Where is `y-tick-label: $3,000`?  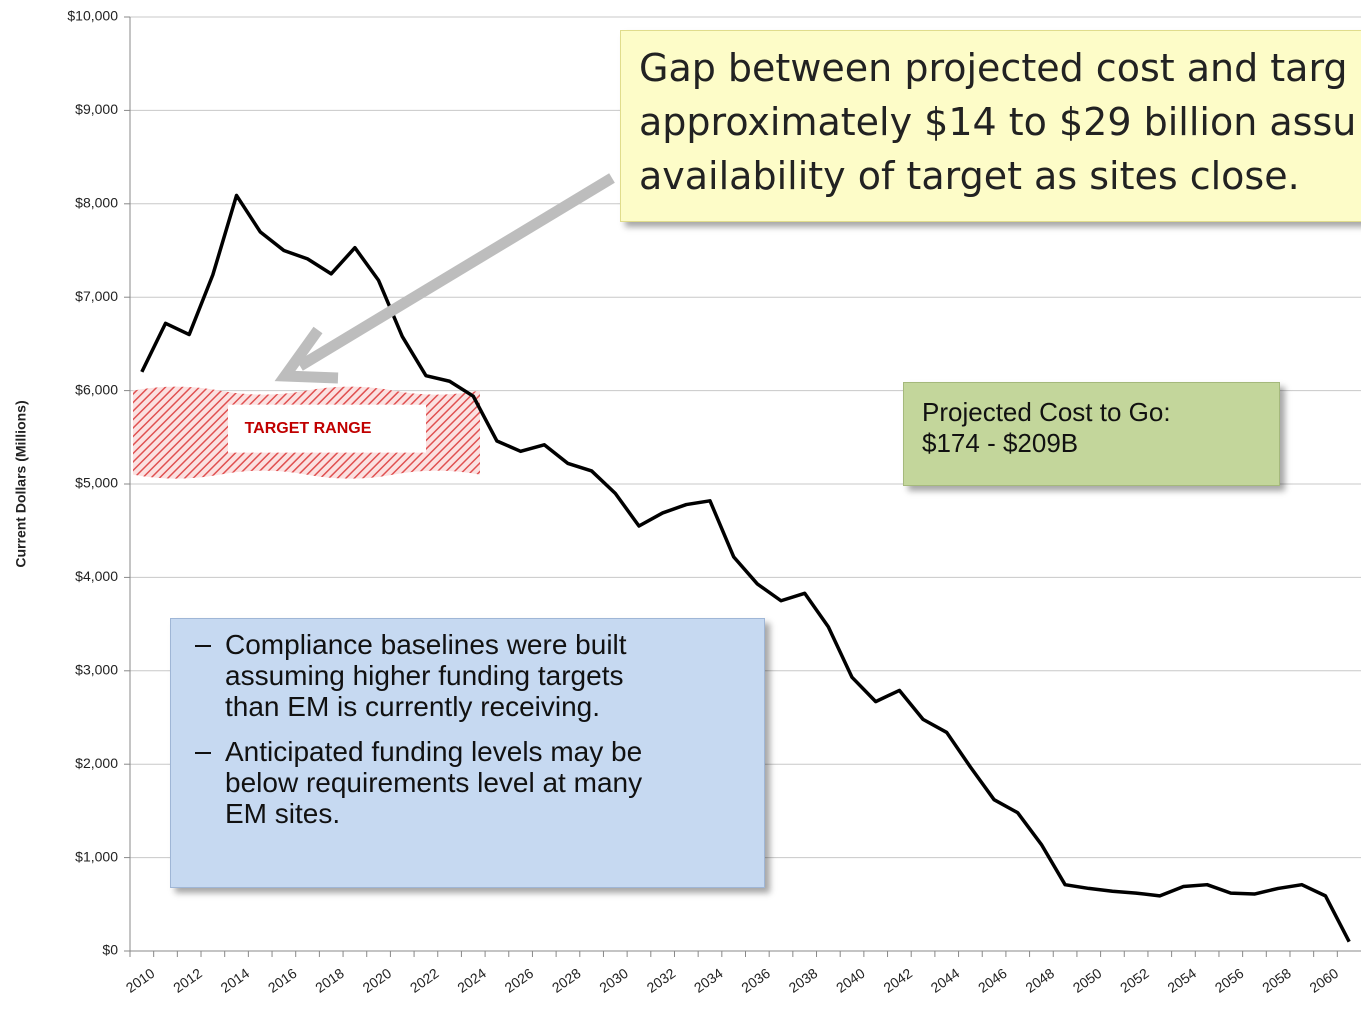
y-tick-label: $3,000 is located at coordinates (96, 670).